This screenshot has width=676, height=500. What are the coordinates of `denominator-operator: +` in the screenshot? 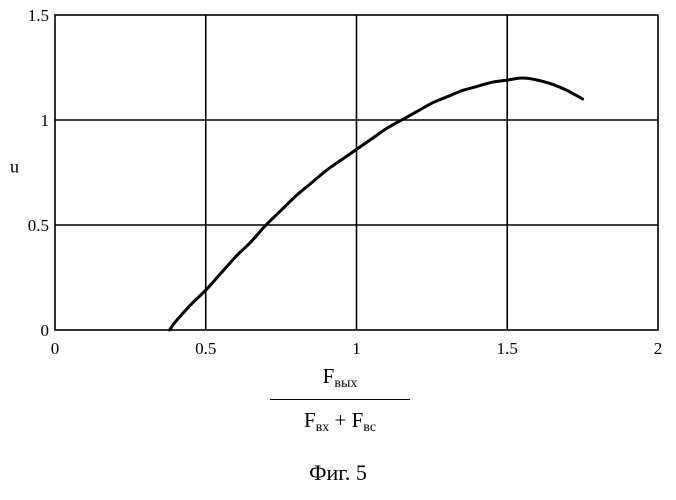 It's located at (341, 420).